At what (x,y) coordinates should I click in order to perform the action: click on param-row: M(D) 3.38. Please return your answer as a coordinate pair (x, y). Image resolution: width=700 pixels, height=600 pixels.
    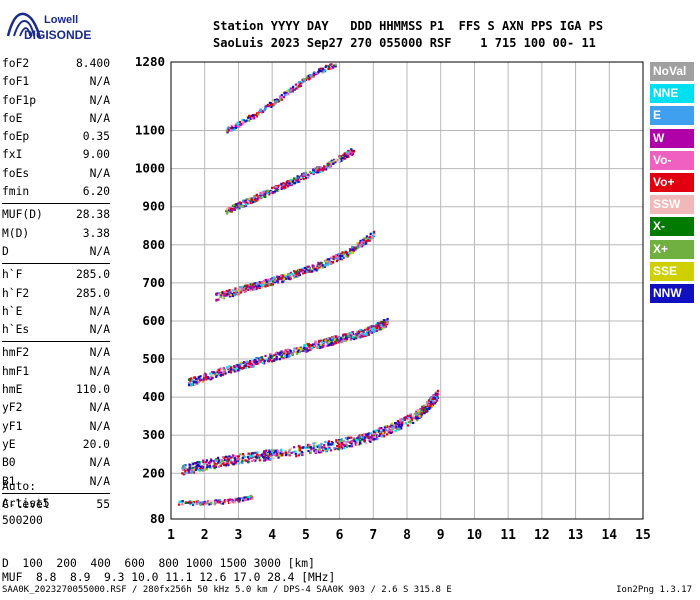
    Looking at the image, I should click on (56, 234).